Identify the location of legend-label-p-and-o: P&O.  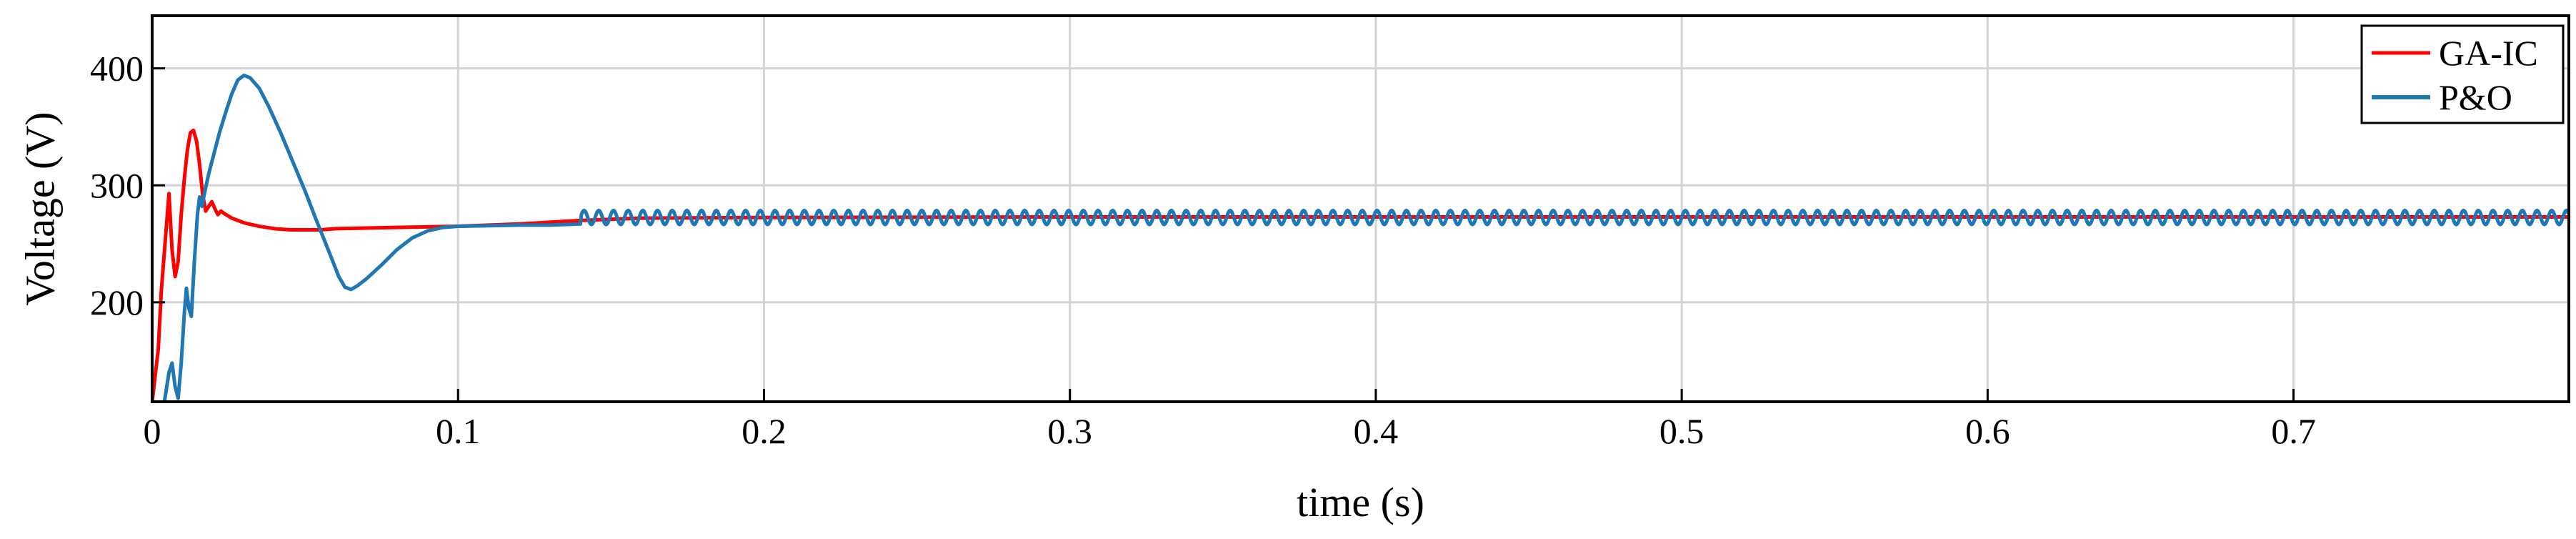
(2475, 97).